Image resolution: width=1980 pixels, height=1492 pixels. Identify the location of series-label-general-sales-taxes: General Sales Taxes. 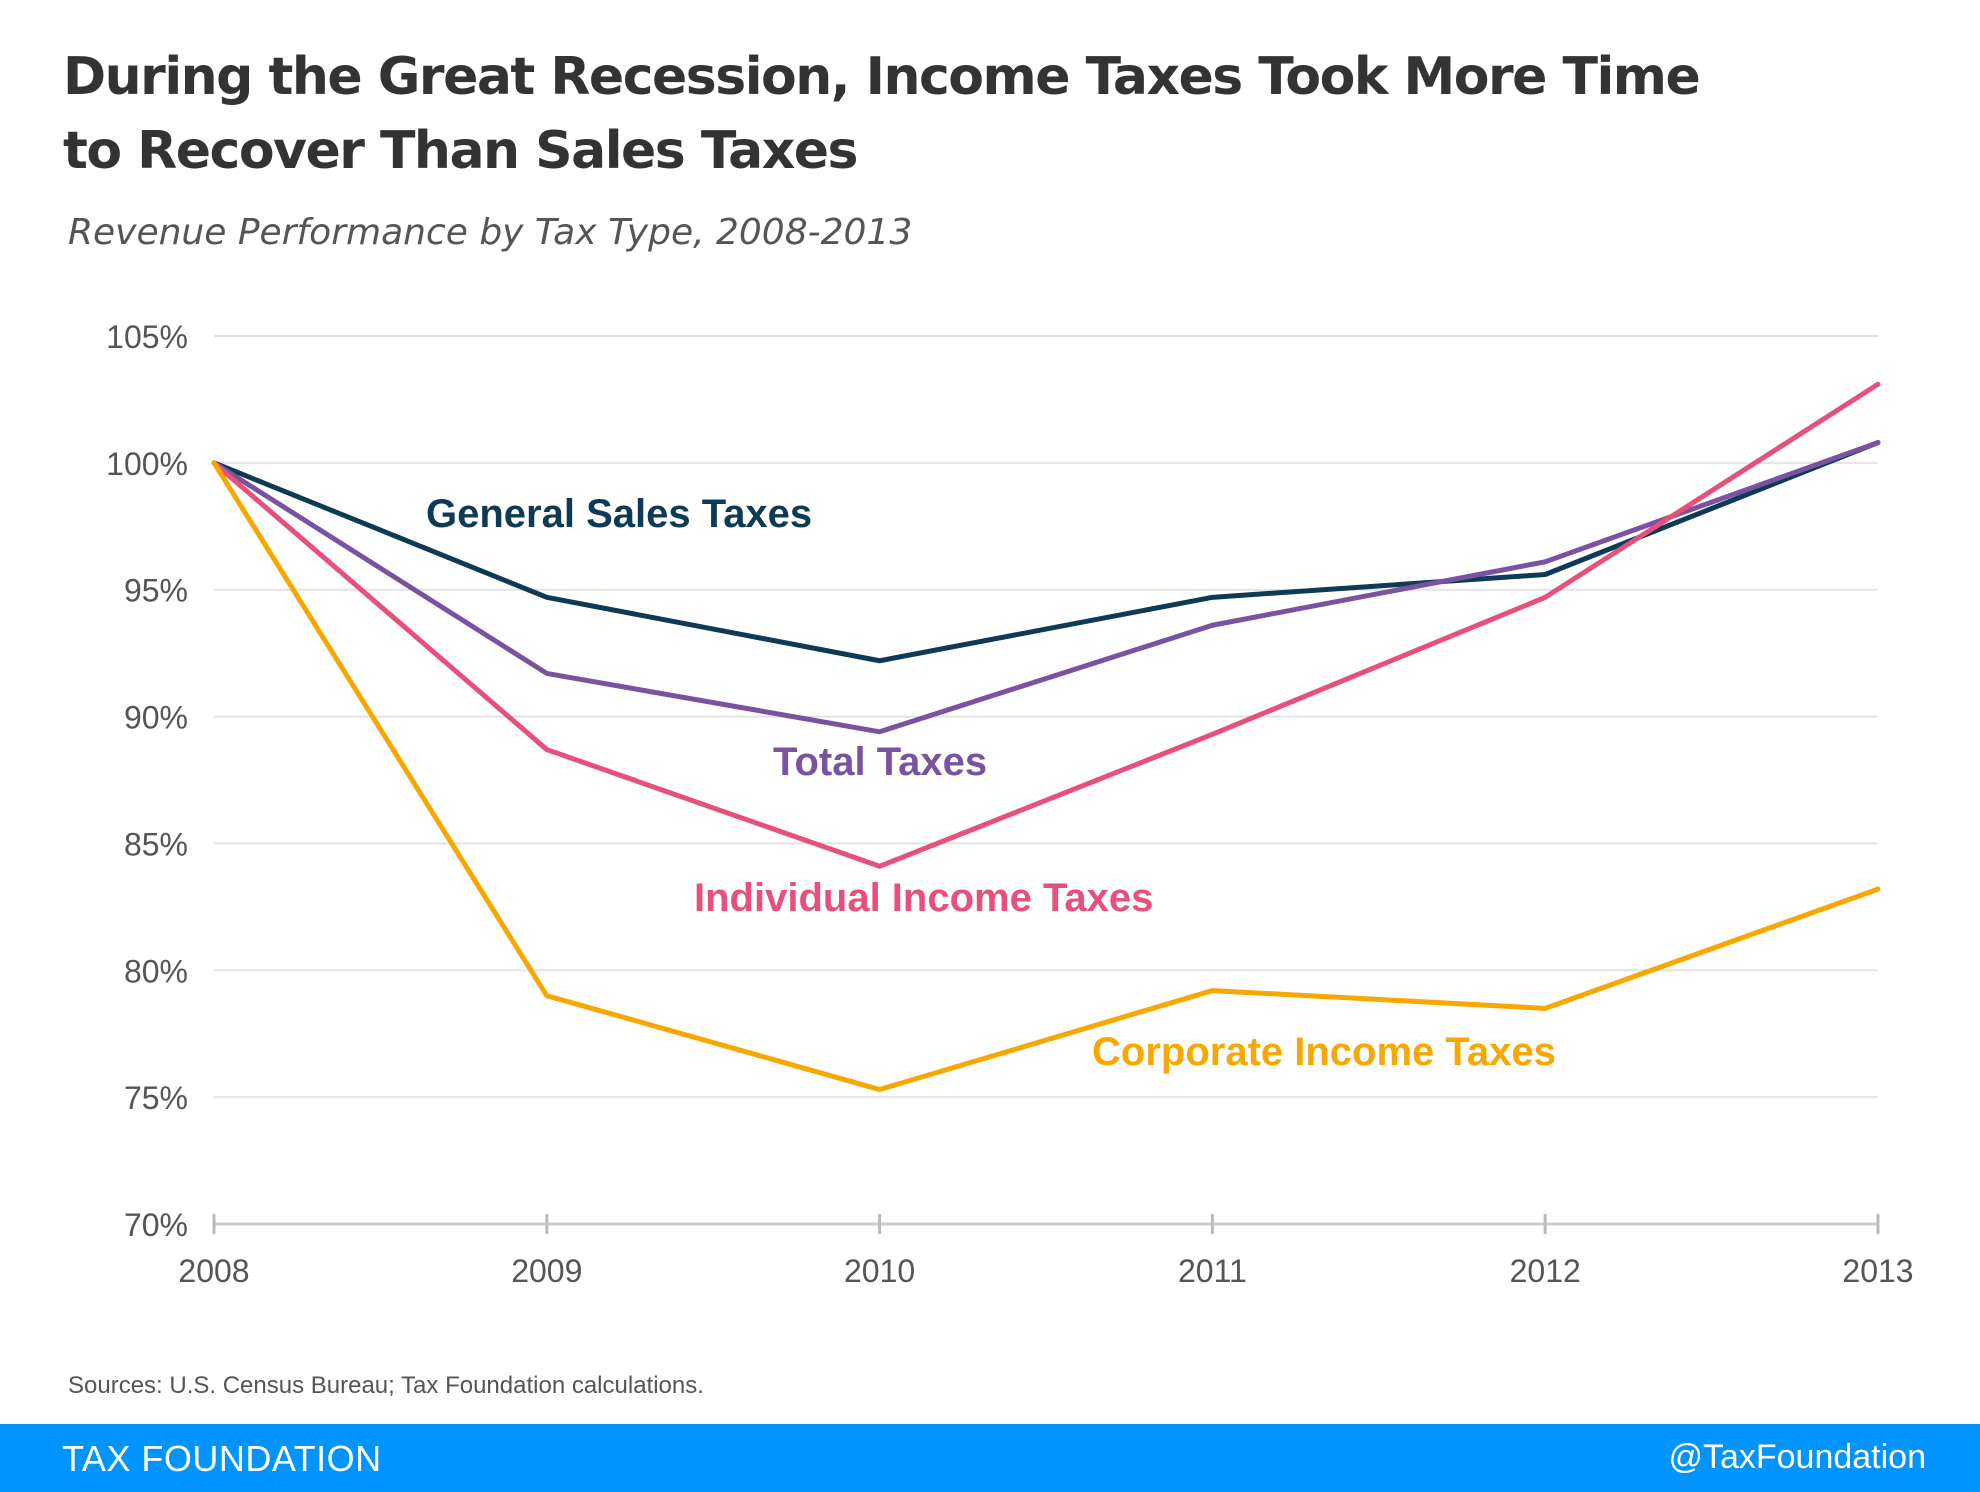
(619, 514).